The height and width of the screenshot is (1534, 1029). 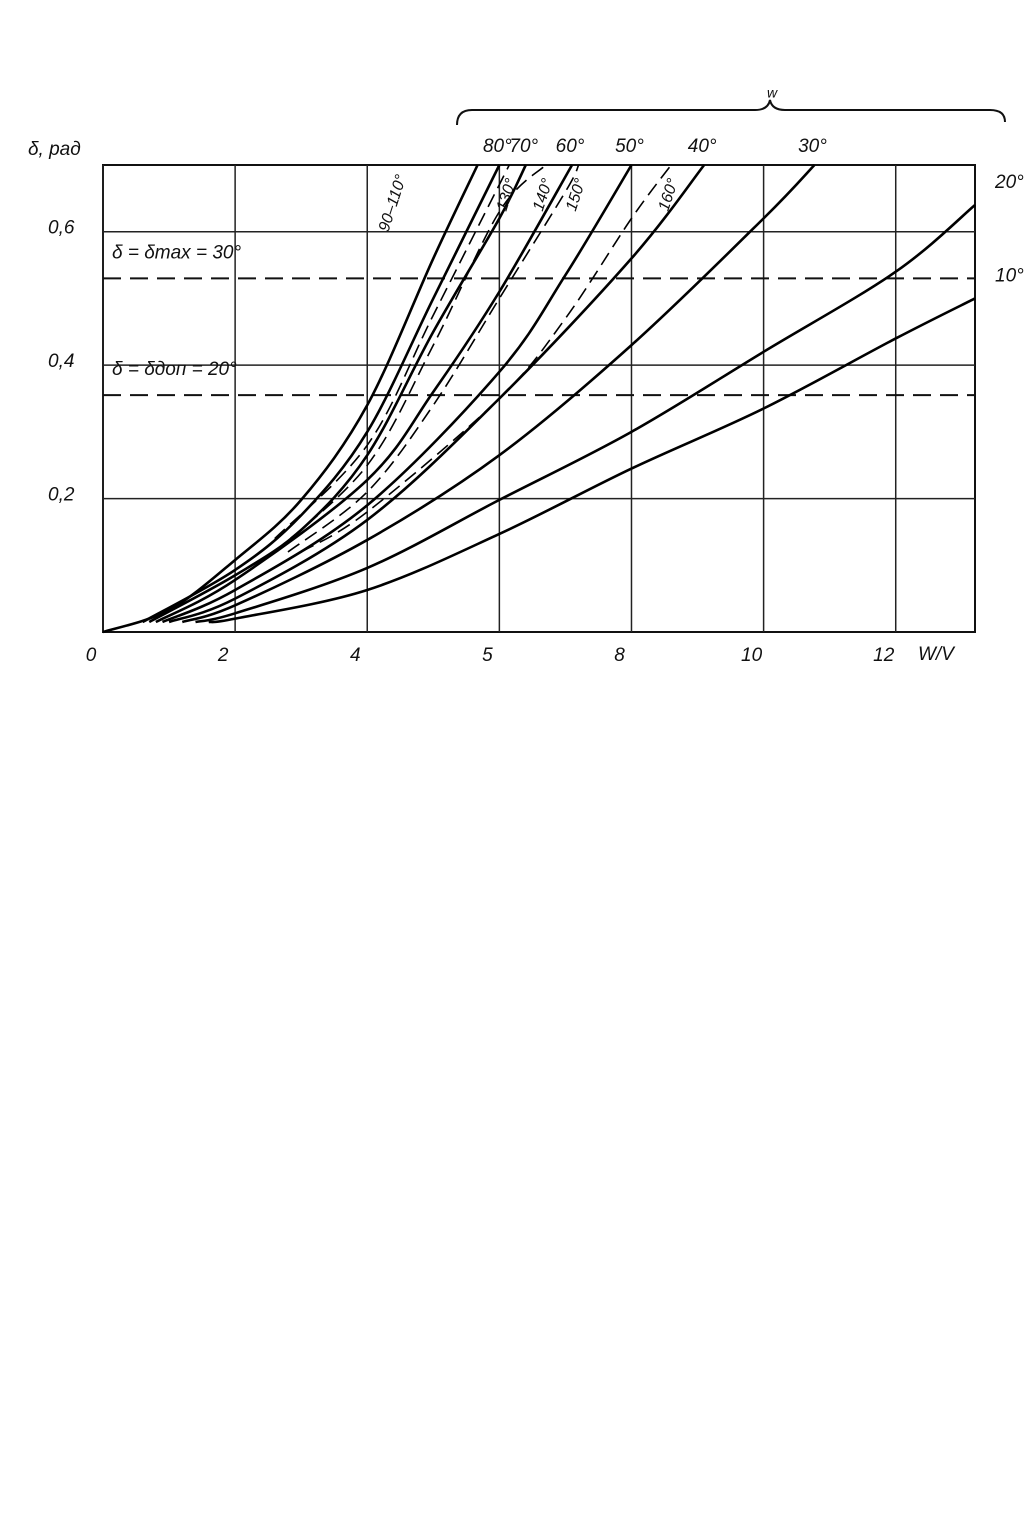 I want to click on y-tick-label: 0,4, so click(x=61, y=361).